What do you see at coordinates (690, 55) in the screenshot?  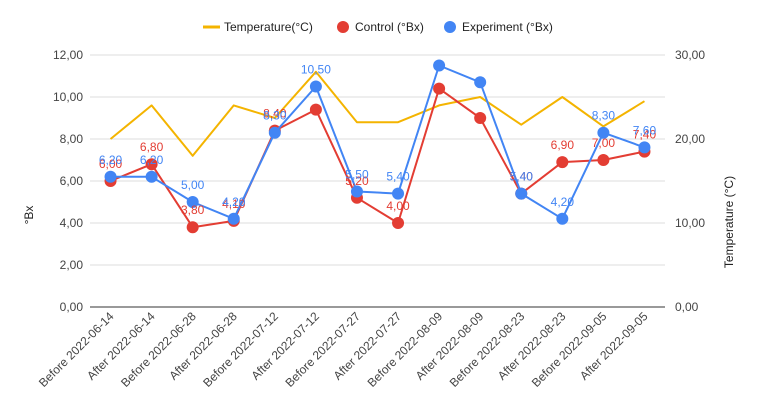 I see `y2-tick-label: 30,00` at bounding box center [690, 55].